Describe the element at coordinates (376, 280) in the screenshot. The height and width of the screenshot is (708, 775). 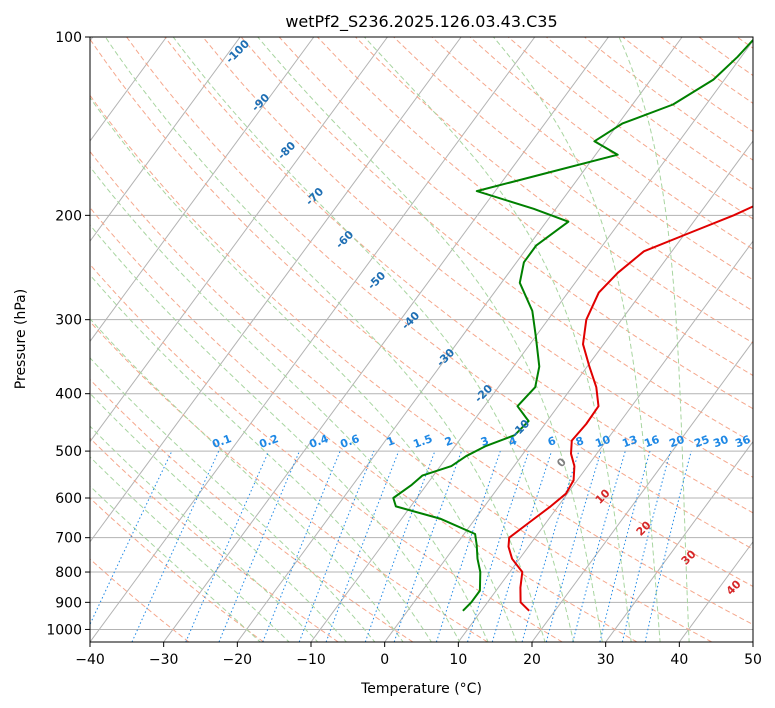
I see `dry-adiabat-label: -50` at that location.